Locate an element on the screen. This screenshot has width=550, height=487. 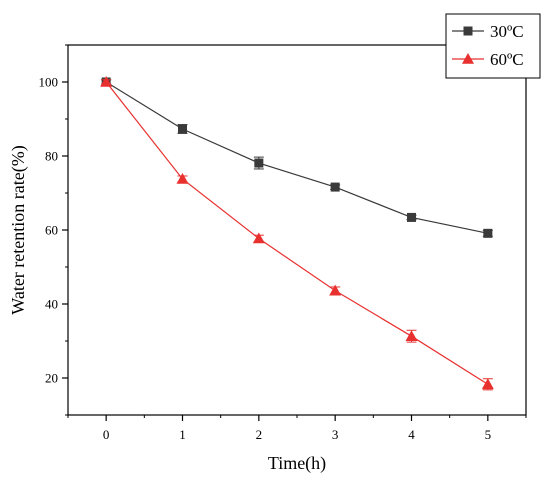
x-tick-label: 5 is located at coordinates (488, 434).